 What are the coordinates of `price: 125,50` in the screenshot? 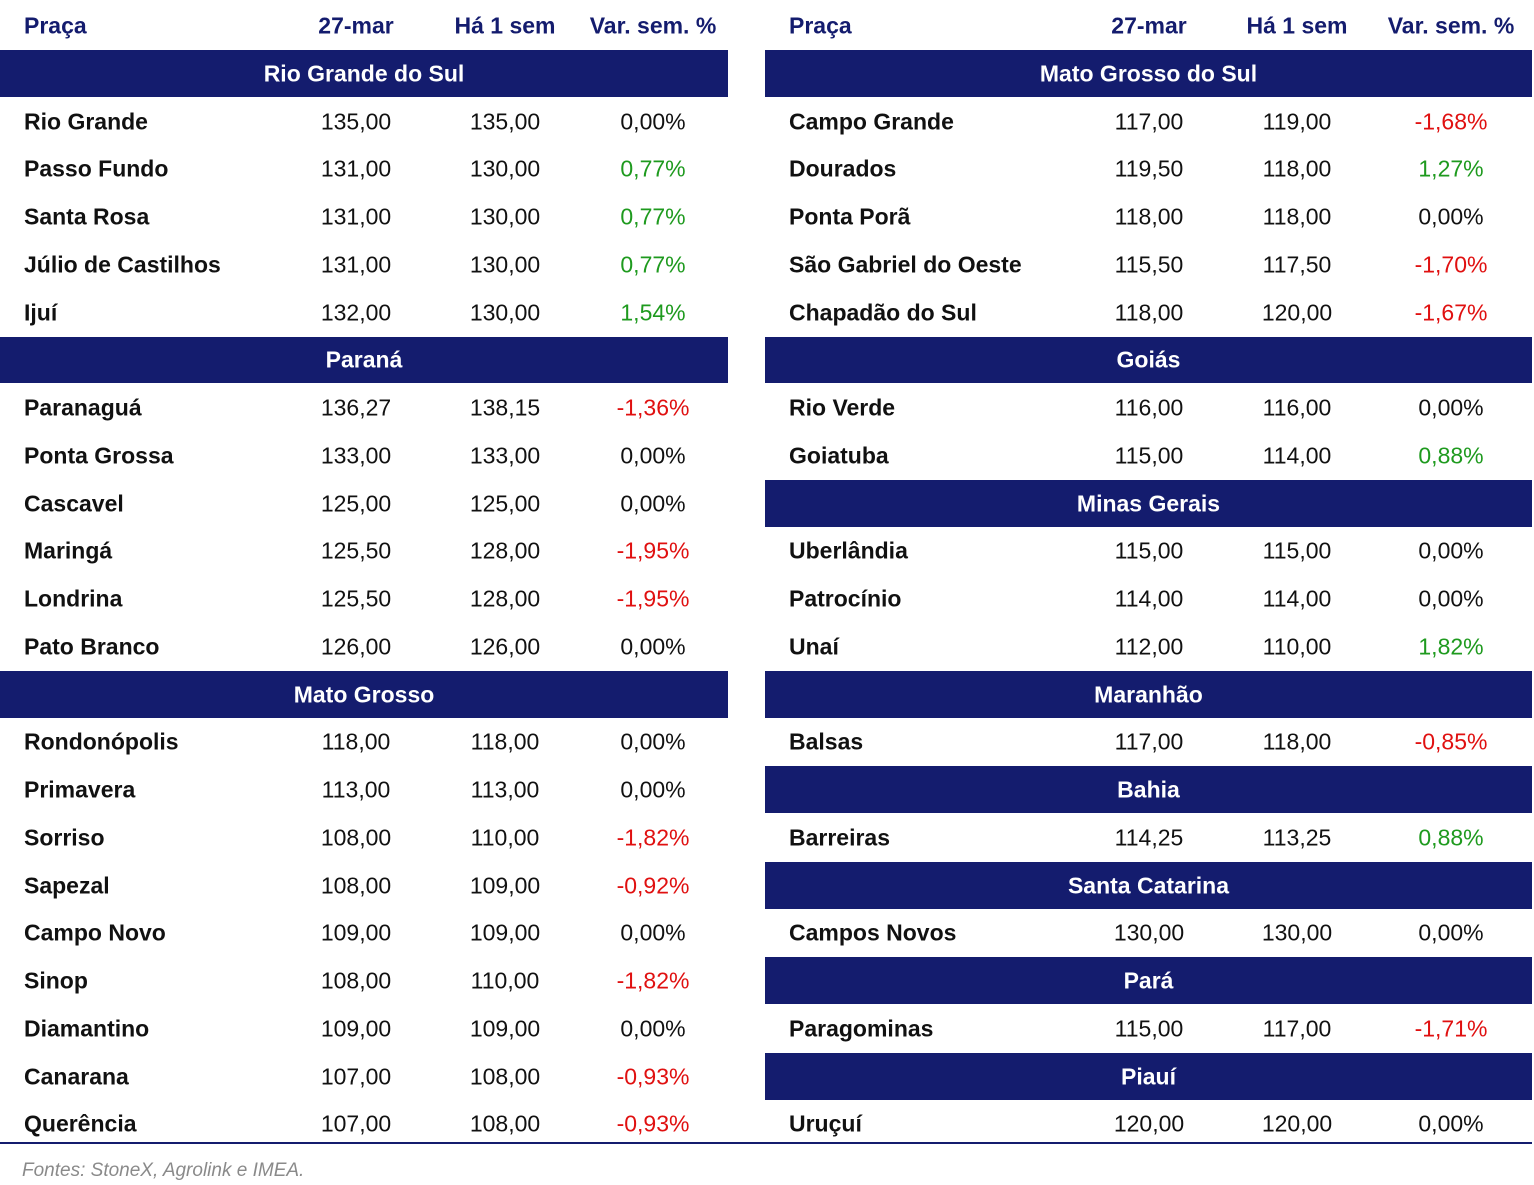 It's located at (356, 598).